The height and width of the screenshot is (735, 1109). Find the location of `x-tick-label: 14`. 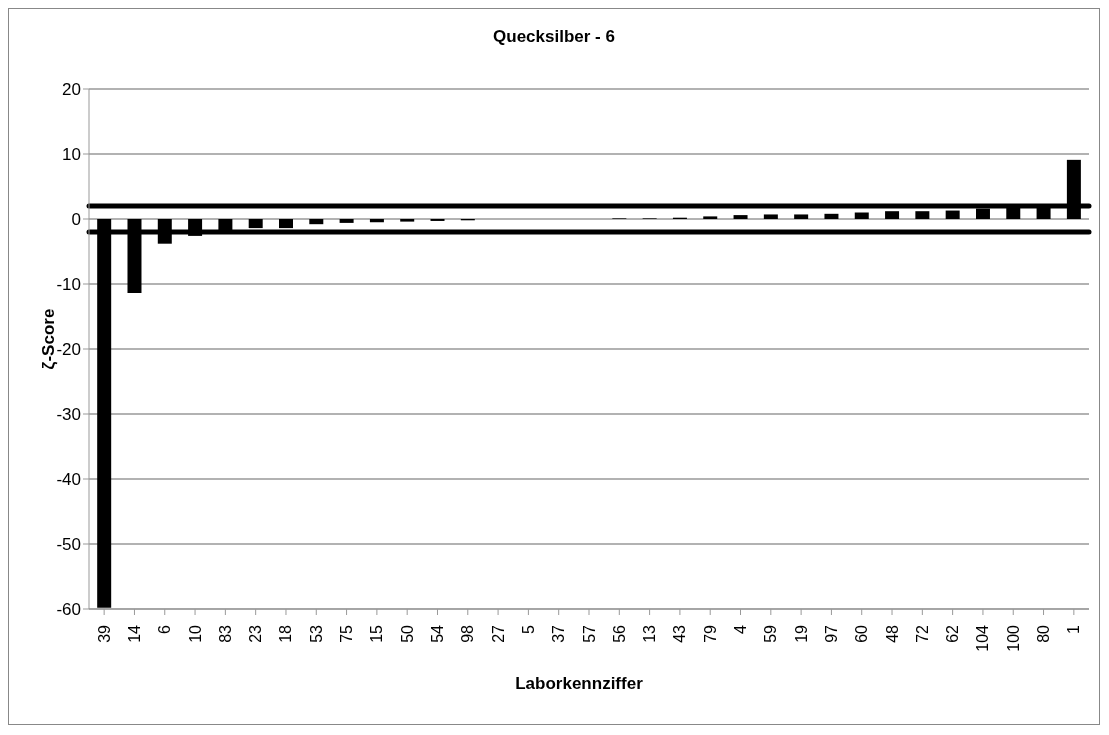

x-tick-label: 14 is located at coordinates (134, 633).